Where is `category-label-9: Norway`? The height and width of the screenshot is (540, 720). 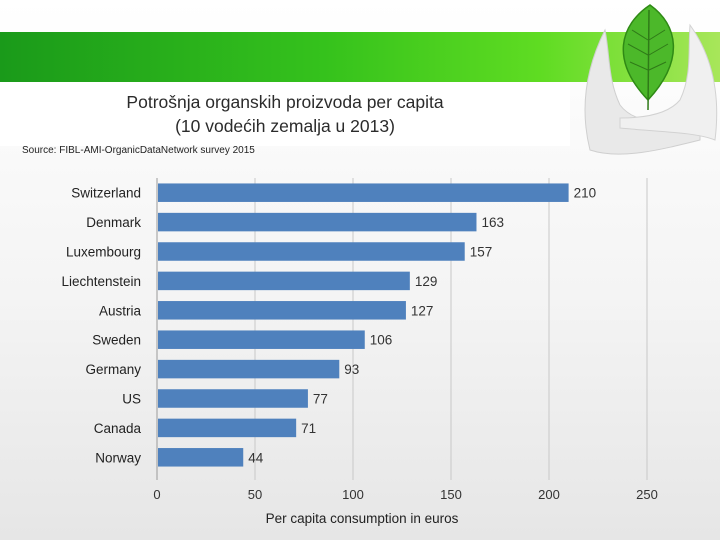 category-label-9: Norway is located at coordinates (118, 457).